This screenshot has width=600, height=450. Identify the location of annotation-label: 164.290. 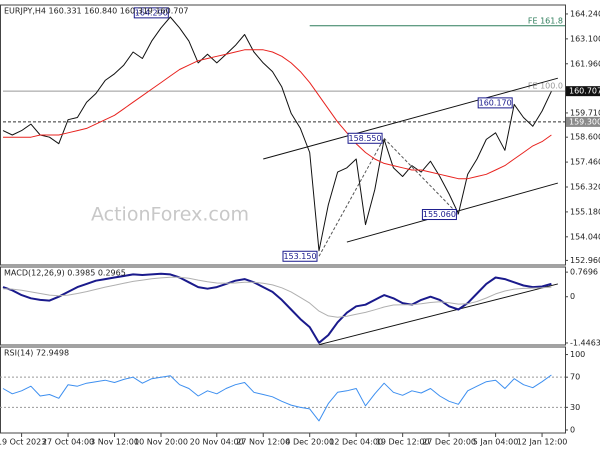
(151, 12).